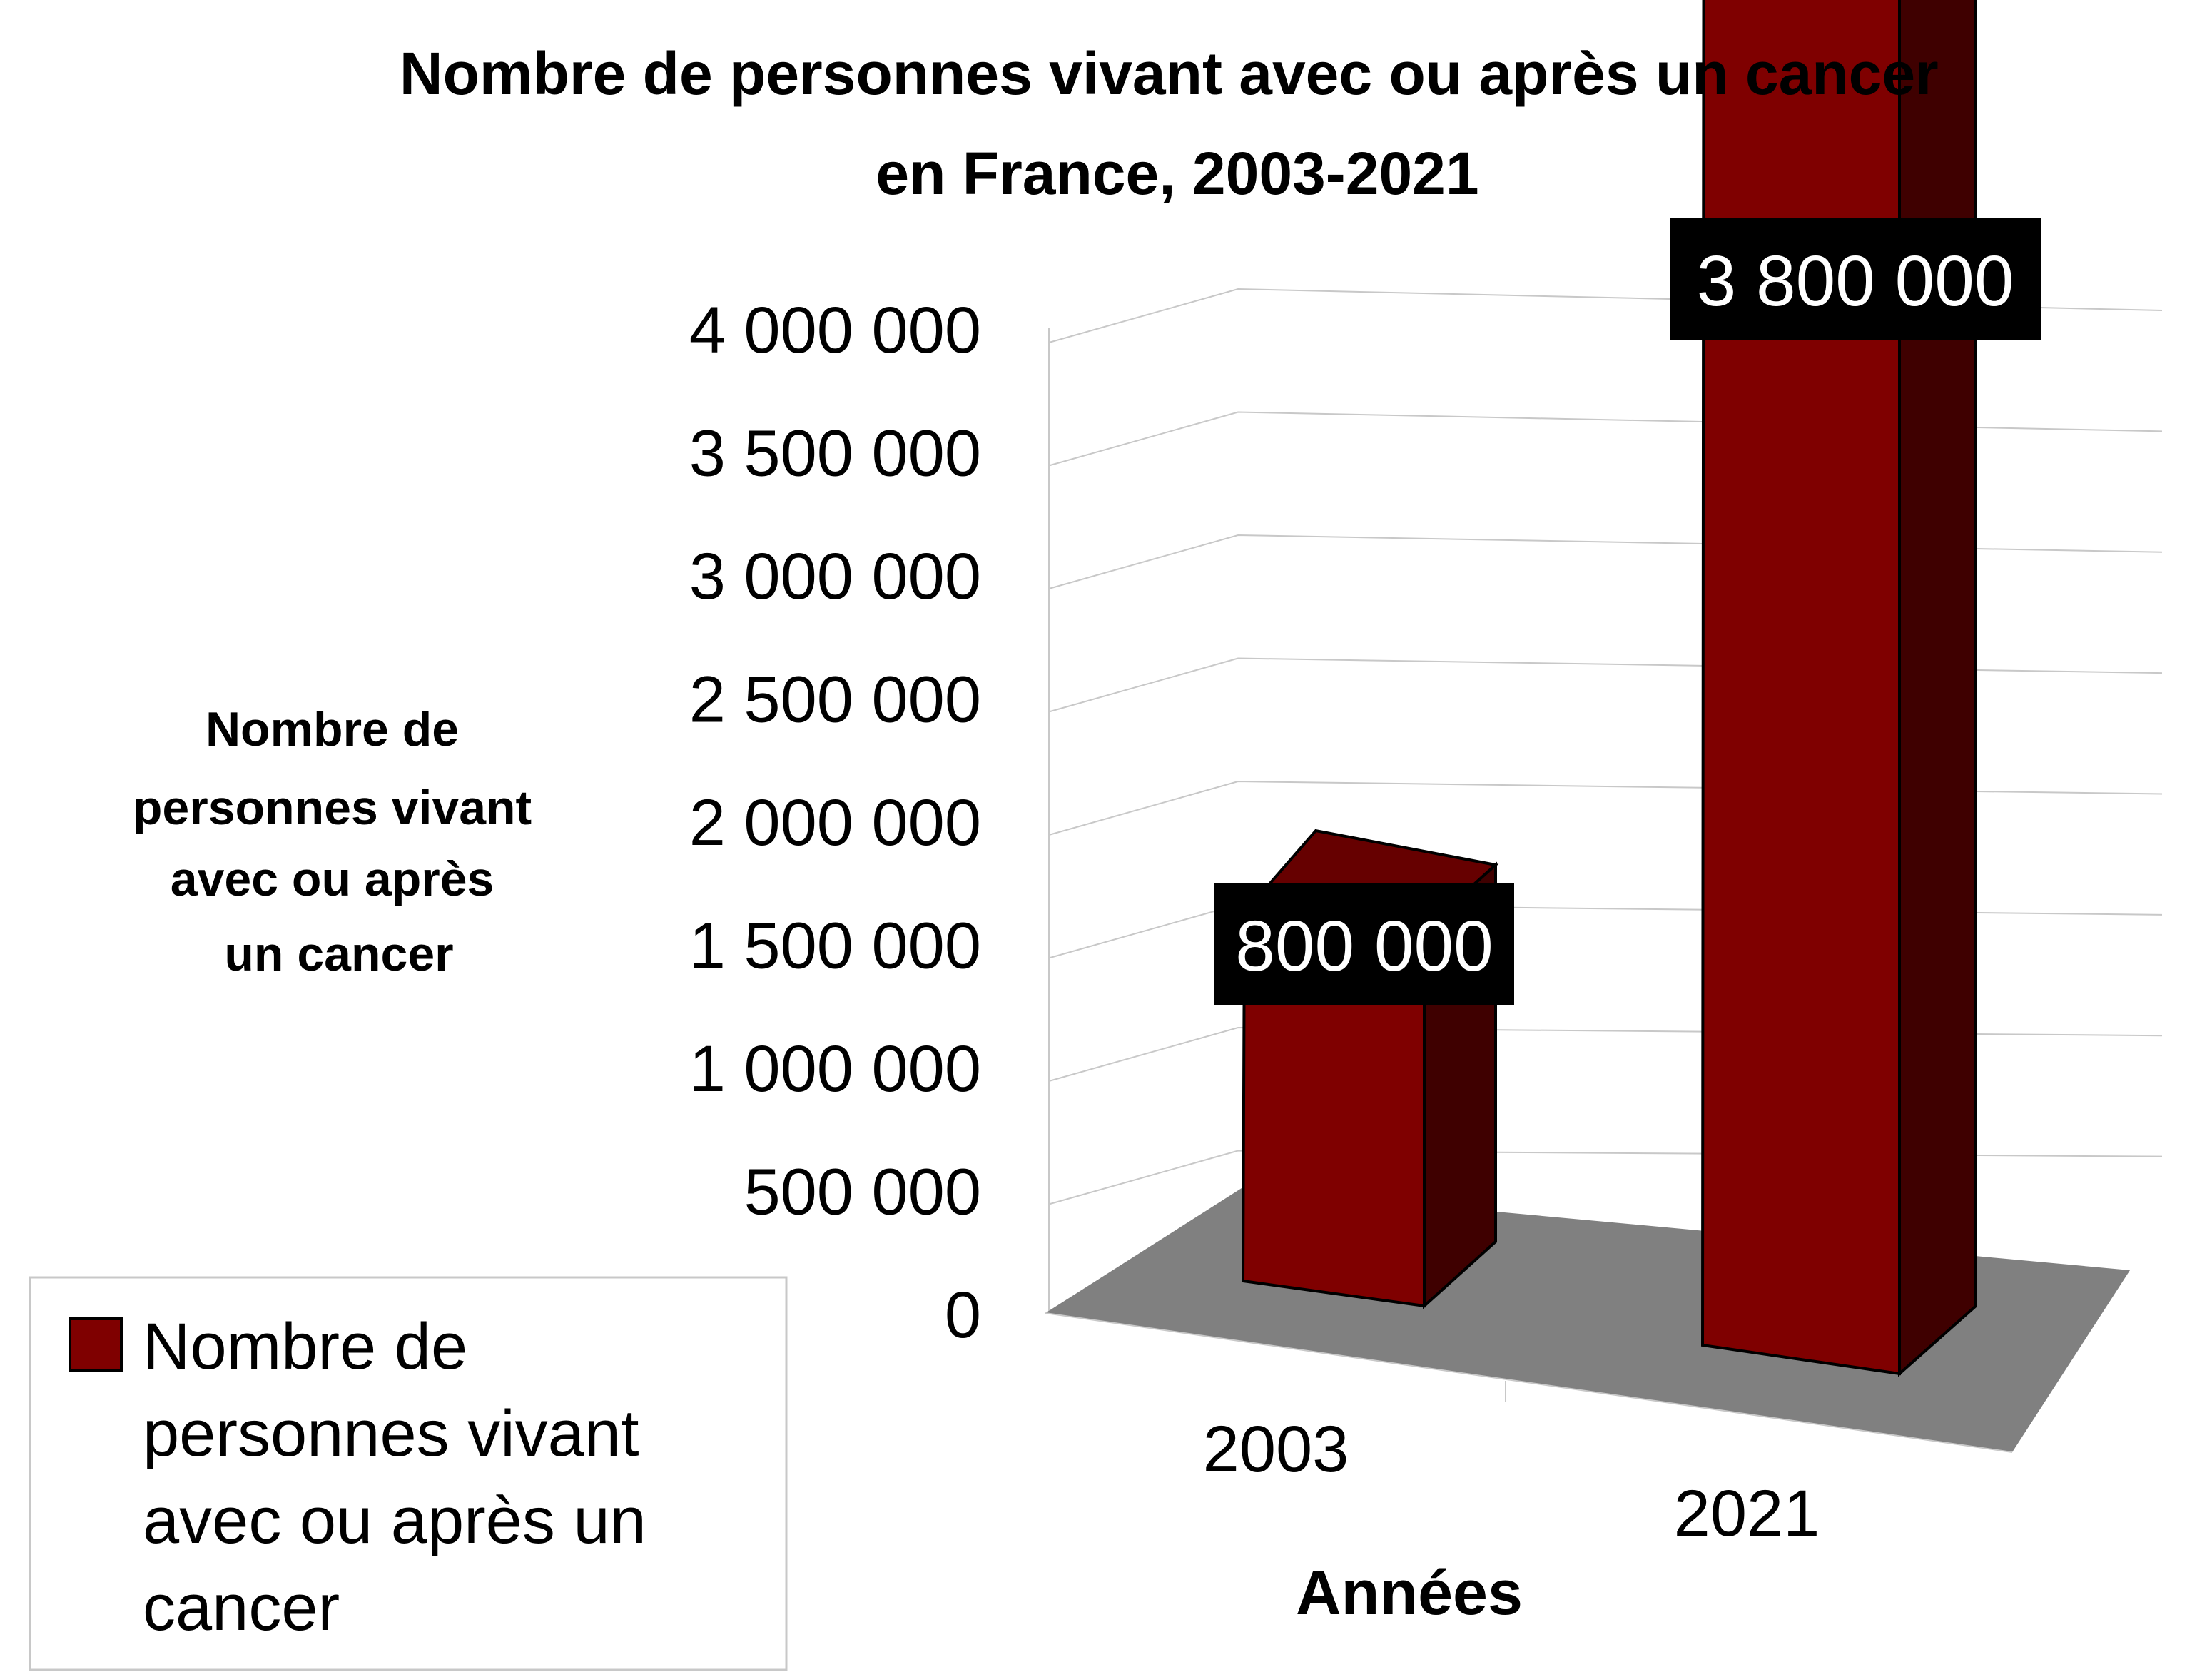  Describe the element at coordinates (835, 330) in the screenshot. I see `y-tick-label: 4 000 000` at that location.